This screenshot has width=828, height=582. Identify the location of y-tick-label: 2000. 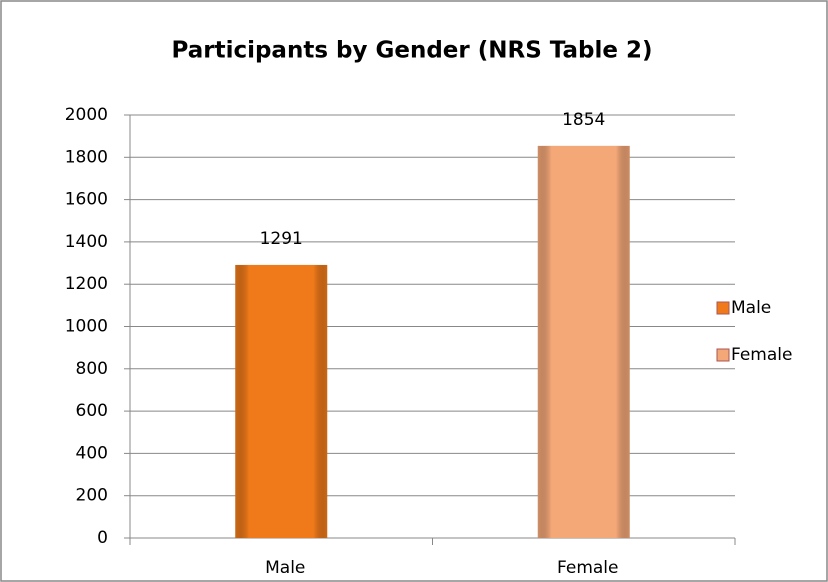
(86, 115).